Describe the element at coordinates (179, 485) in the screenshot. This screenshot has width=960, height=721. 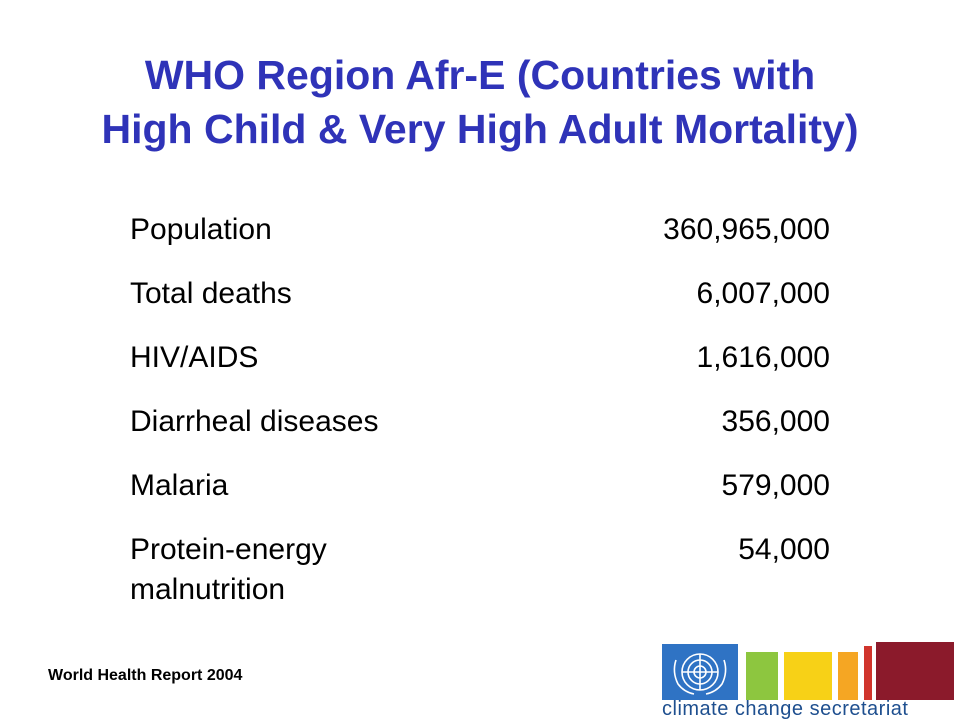
I see `row-label: Malaria` at that location.